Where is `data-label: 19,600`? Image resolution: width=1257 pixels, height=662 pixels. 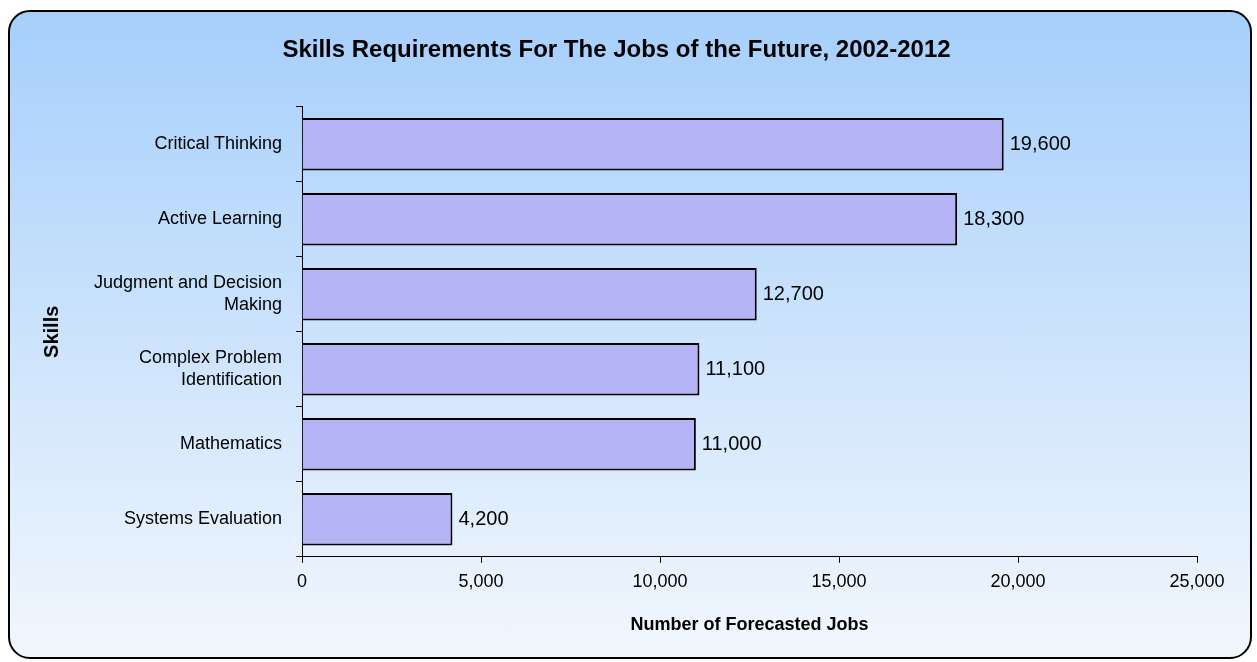 data-label: 19,600 is located at coordinates (1040, 142).